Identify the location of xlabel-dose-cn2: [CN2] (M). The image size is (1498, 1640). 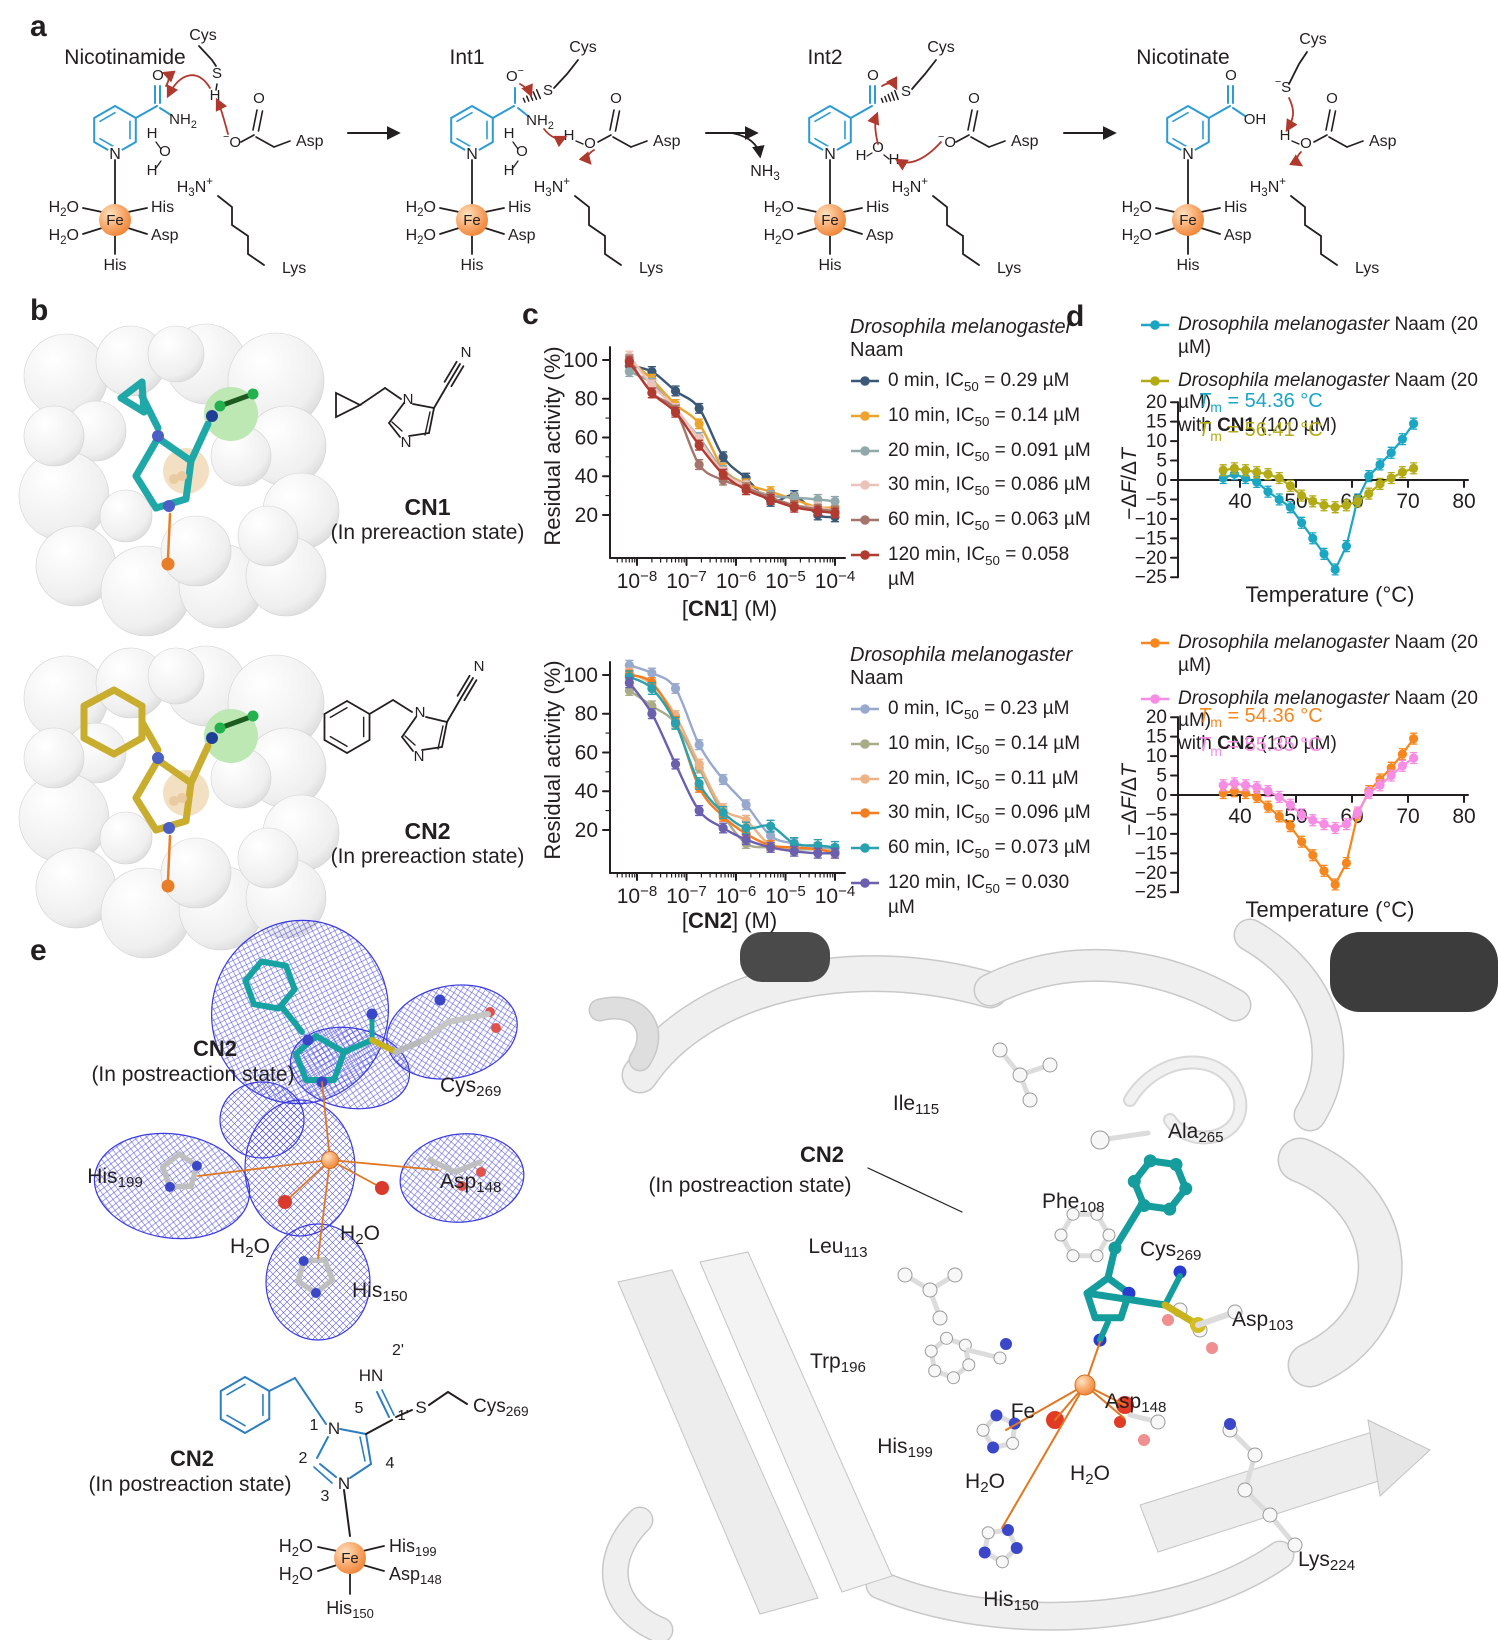
(729, 920).